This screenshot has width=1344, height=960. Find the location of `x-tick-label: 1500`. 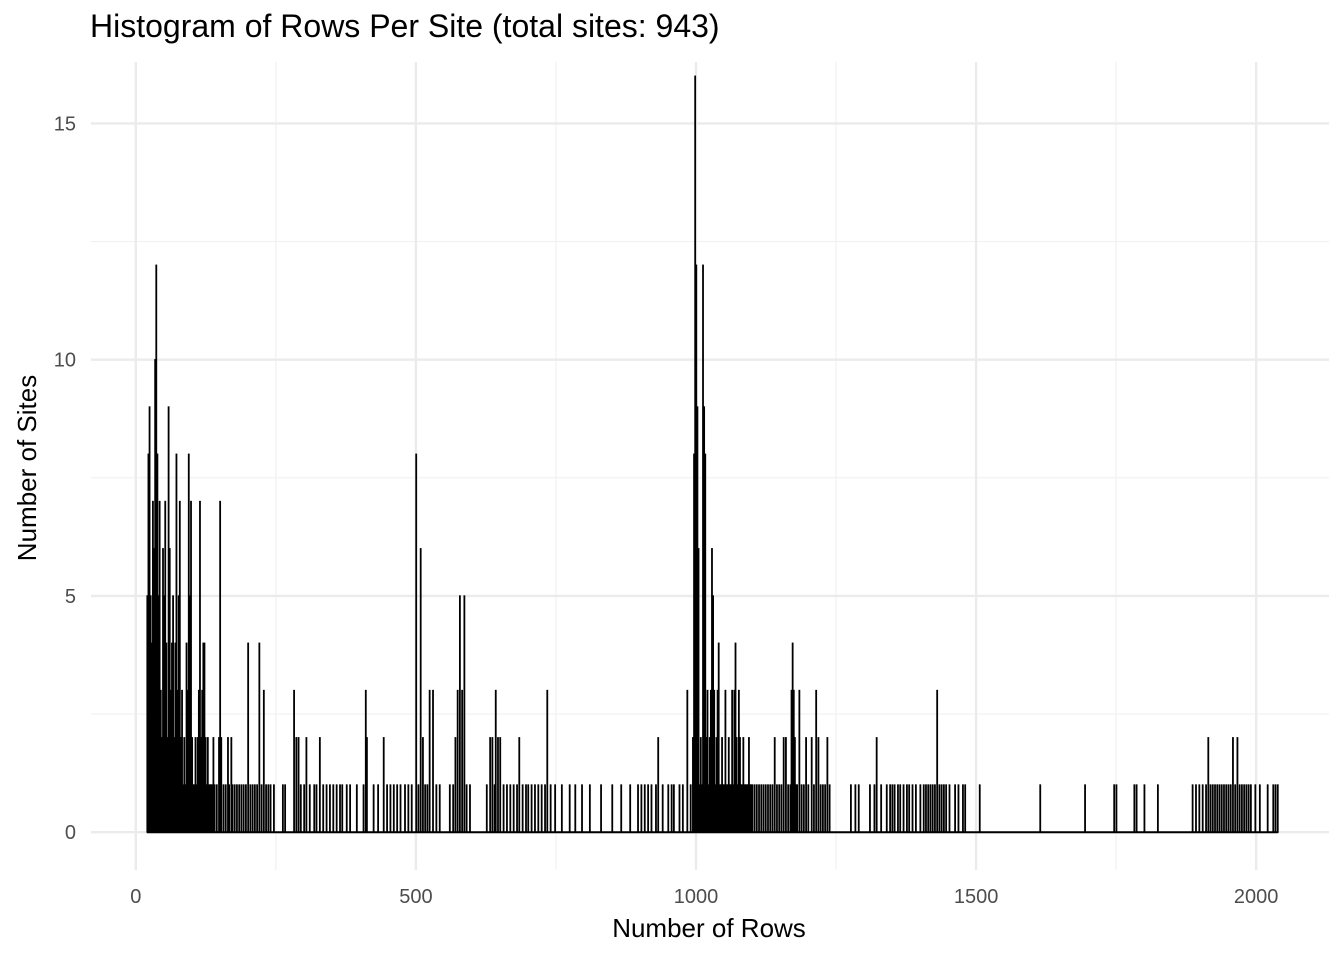

x-tick-label: 1500 is located at coordinates (976, 897).